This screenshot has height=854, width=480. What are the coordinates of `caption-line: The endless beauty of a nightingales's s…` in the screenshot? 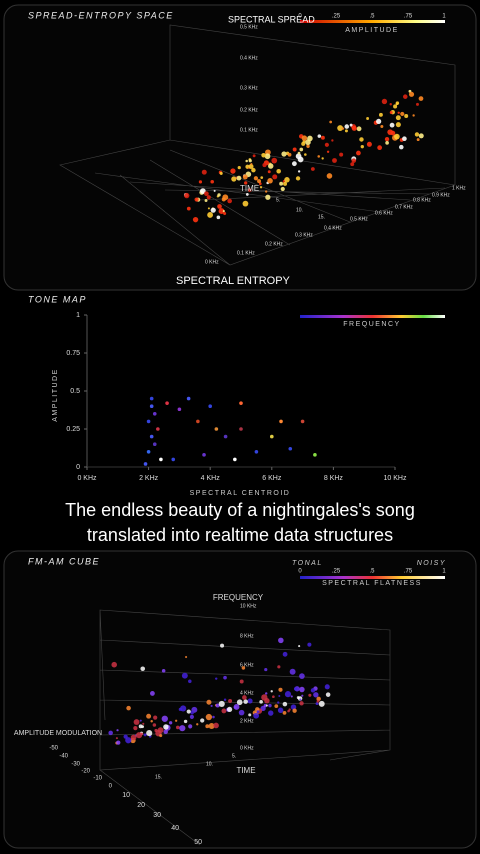 It's located at (240, 510).